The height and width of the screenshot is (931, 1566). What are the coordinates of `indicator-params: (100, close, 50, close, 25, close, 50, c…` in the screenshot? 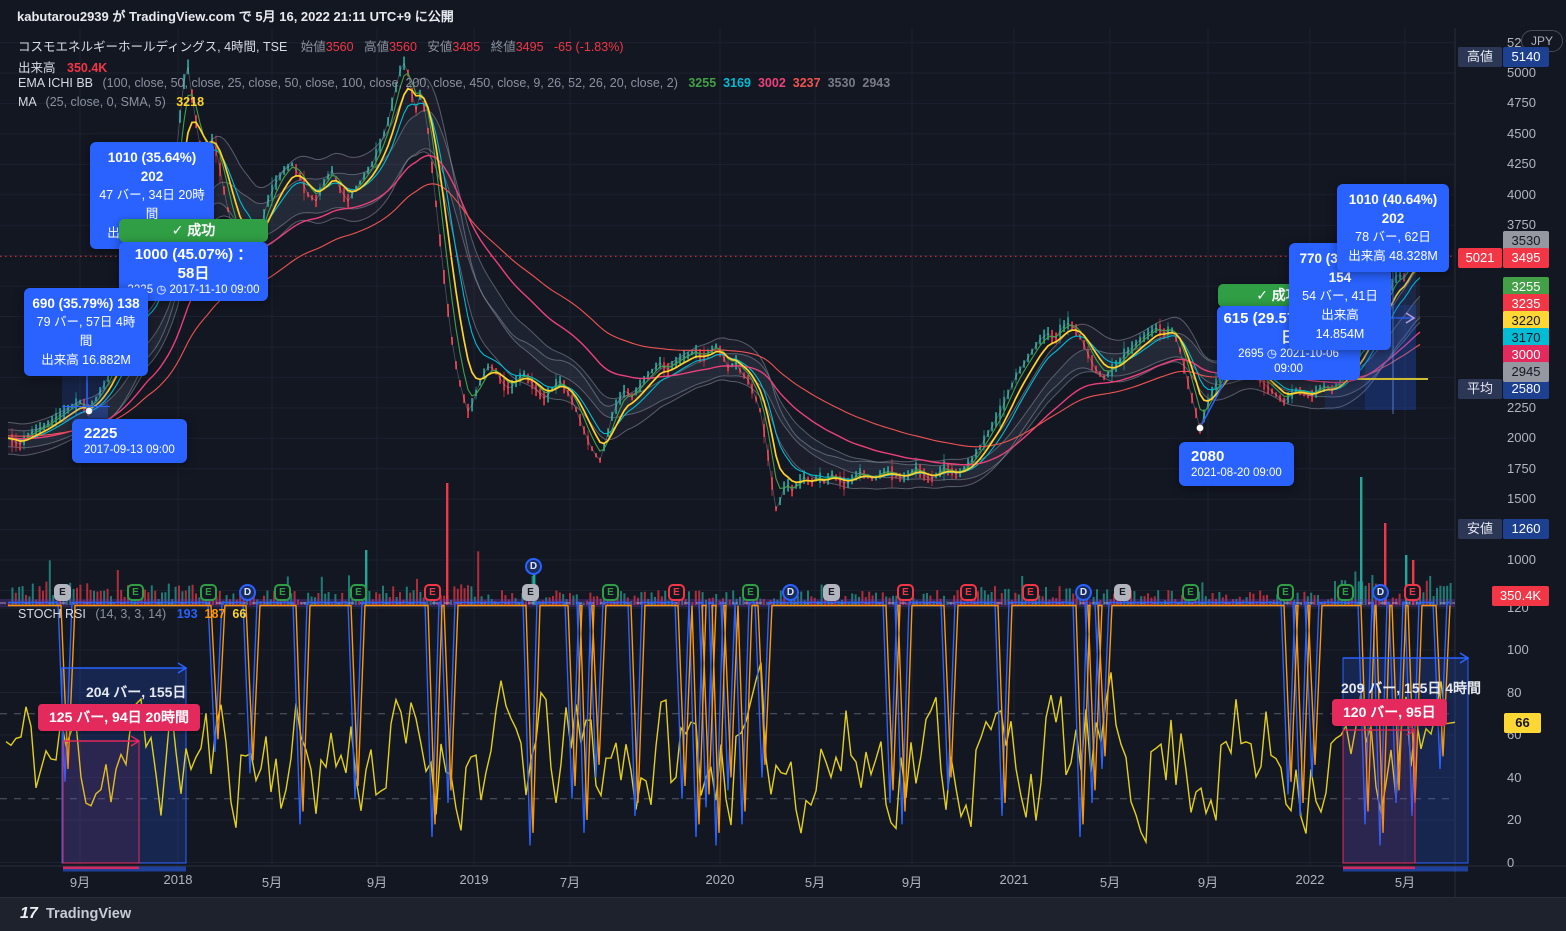 It's located at (390, 83).